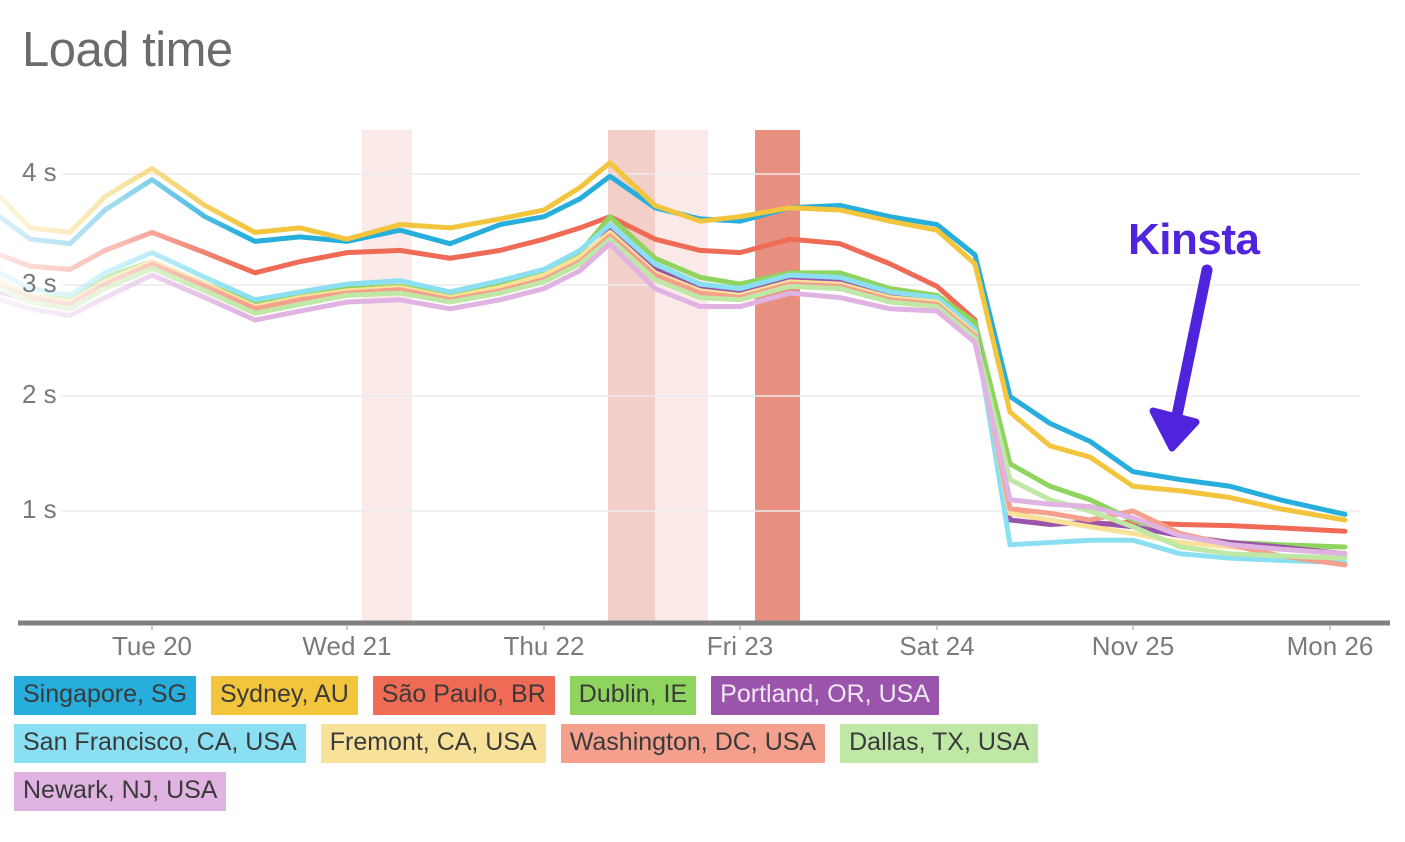  Describe the element at coordinates (825, 695) in the screenshot. I see `legend-item: Portland, OR, USA` at that location.